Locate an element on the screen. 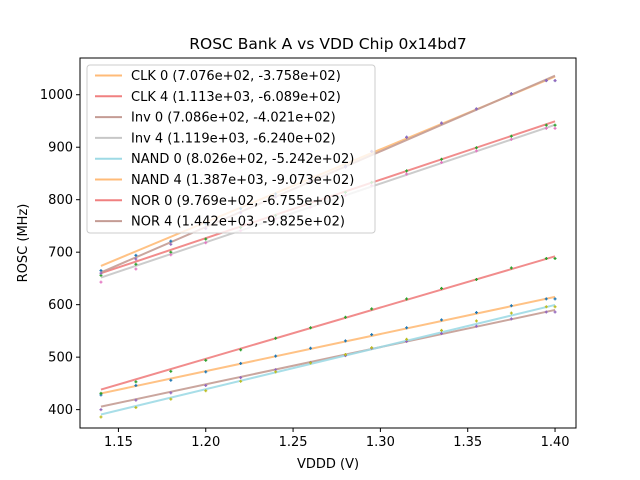 This screenshot has height=480, width=640. legend-label: NOR 4 (1.442e+03, -9.825e+02) is located at coordinates (238, 222).